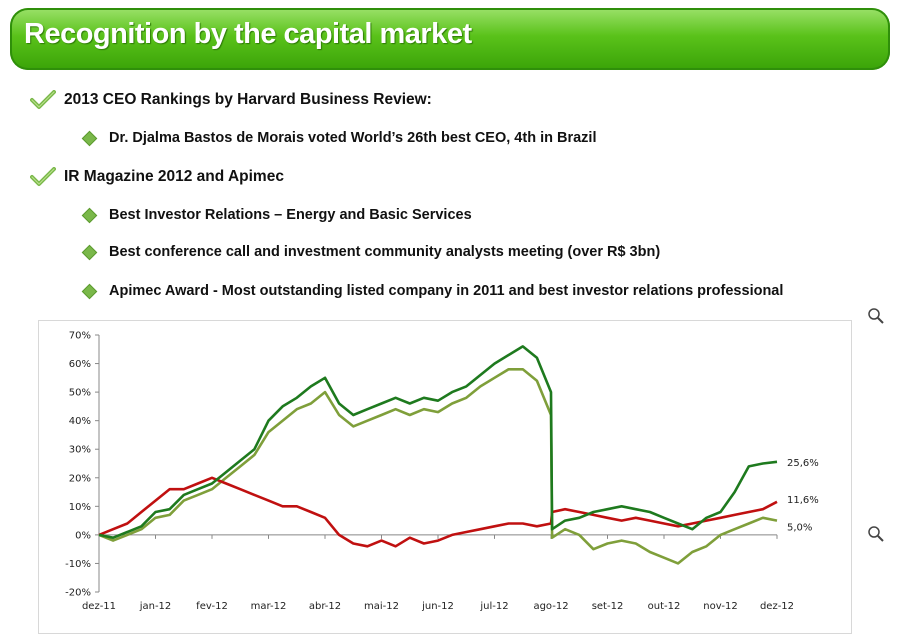 The image size is (899, 635). I want to click on y-tick-labels: 70% 60% 50% 40% 30% 20% 10% 0% -10% -20%, so click(78, 465).